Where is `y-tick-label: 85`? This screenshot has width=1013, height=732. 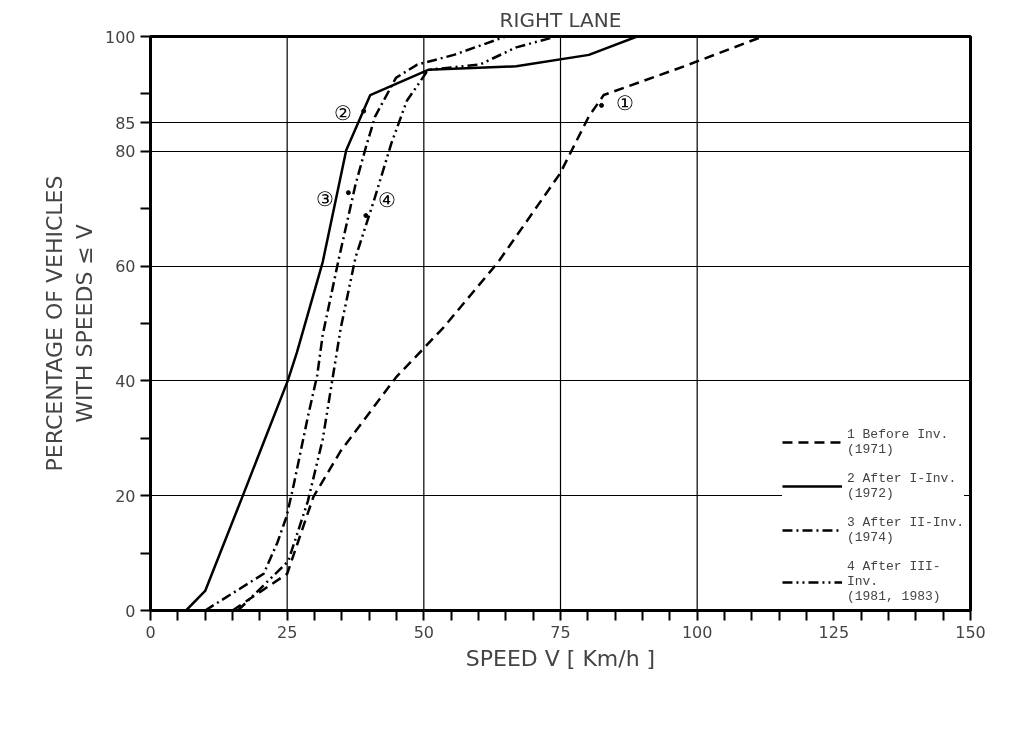 y-tick-label: 85 is located at coordinates (125, 123).